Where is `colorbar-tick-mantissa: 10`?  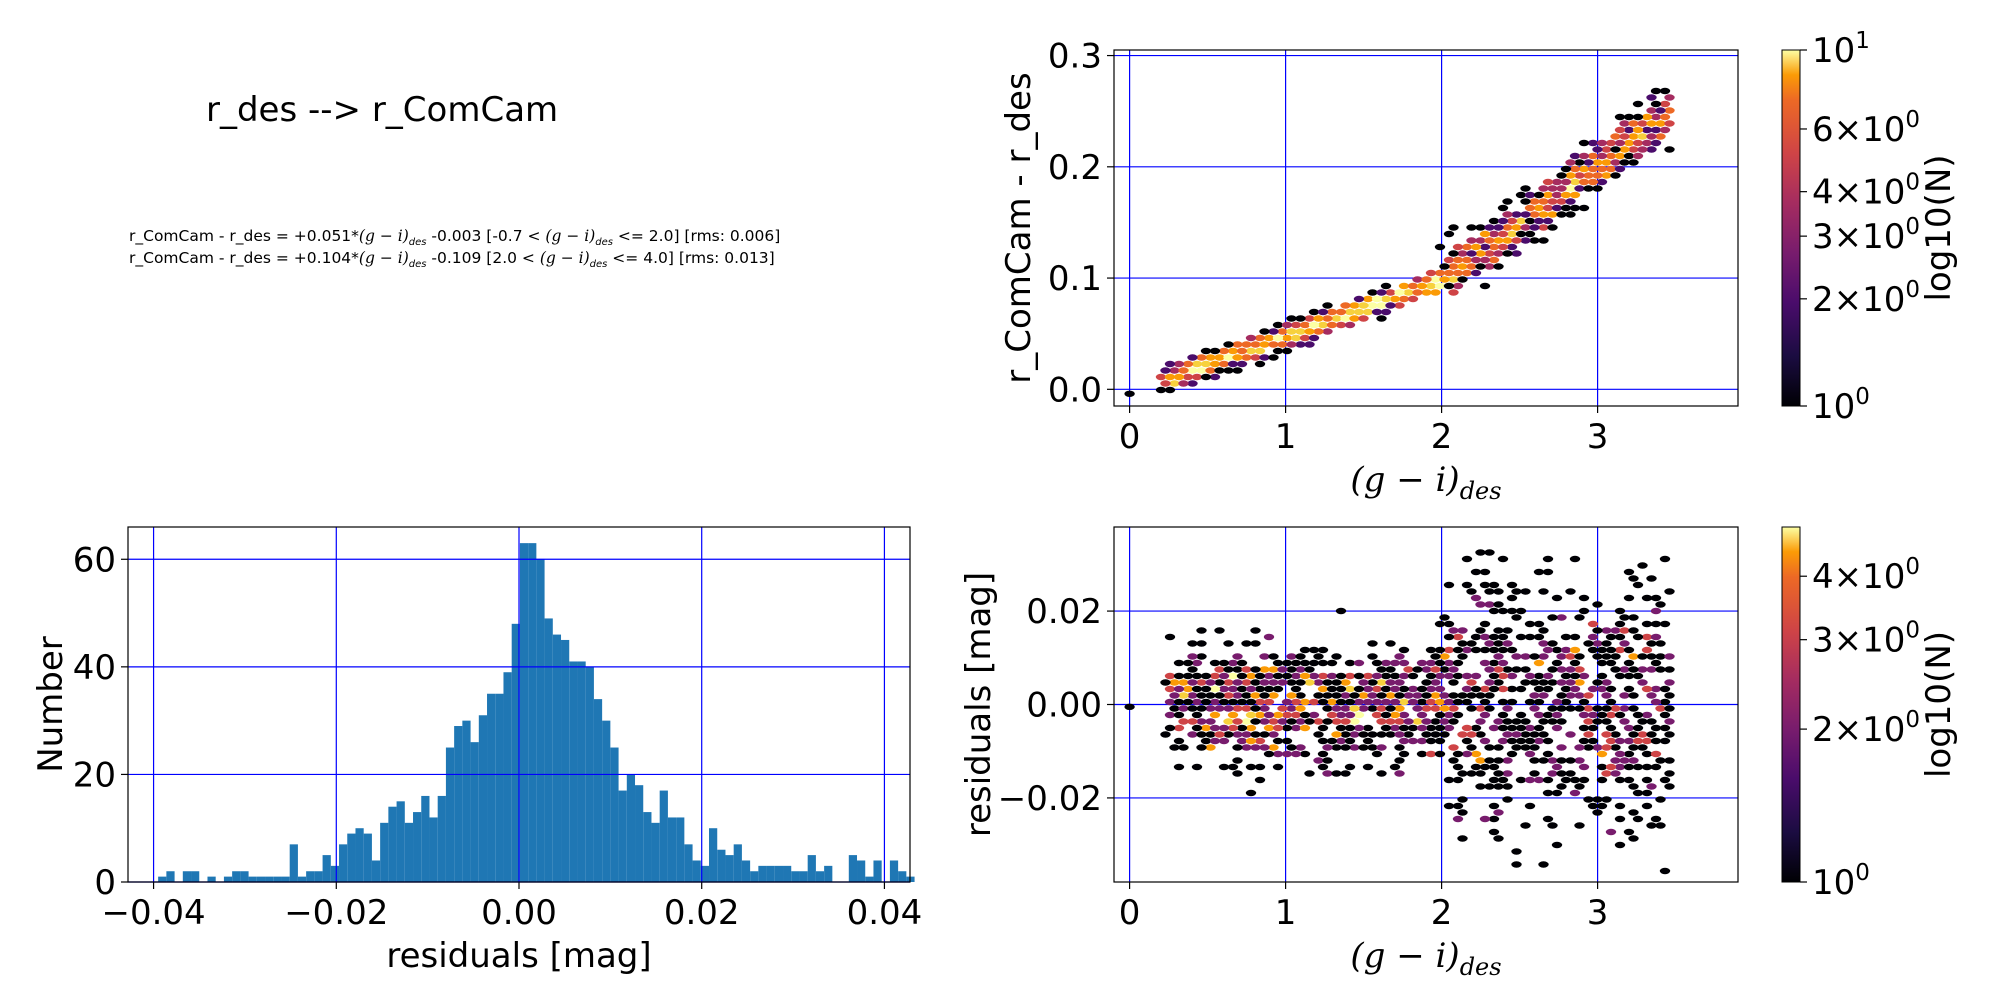 colorbar-tick-mantissa: 10 is located at coordinates (1833, 883).